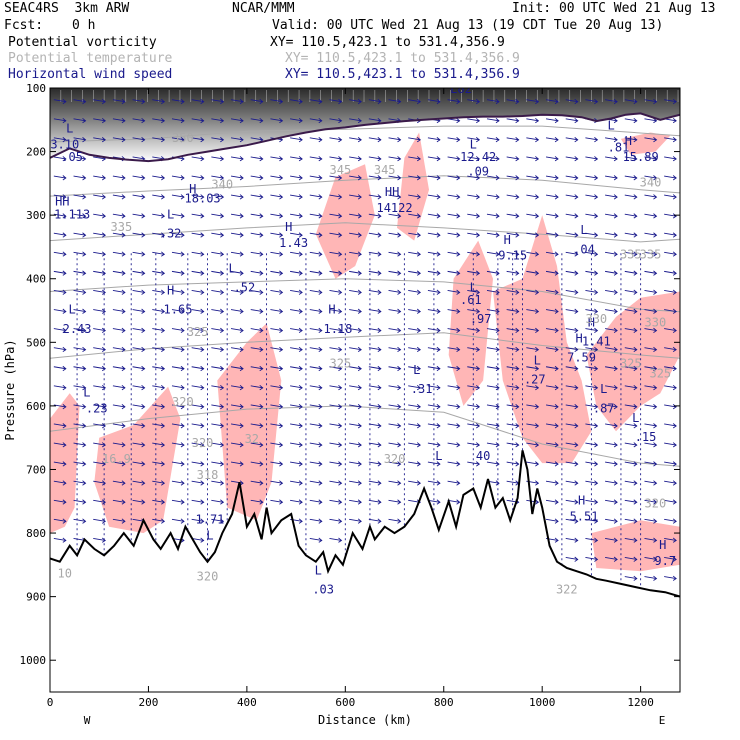 Image resolution: width=740 pixels, height=740 pixels. I want to click on contour-label: 340, so click(651, 183).